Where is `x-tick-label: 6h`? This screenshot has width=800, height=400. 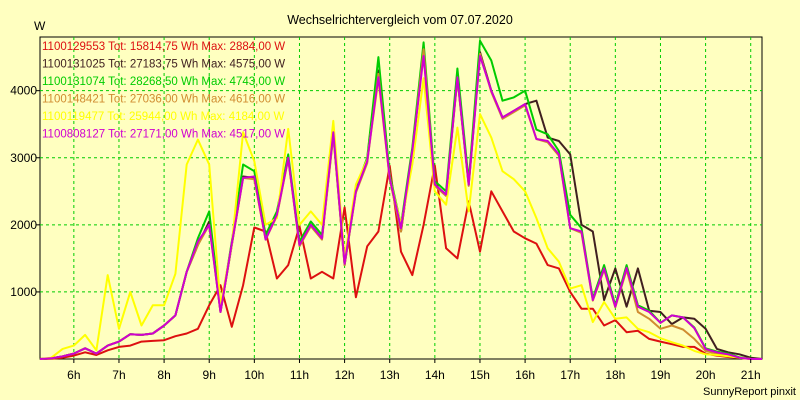
x-tick-label: 6h is located at coordinates (73, 375).